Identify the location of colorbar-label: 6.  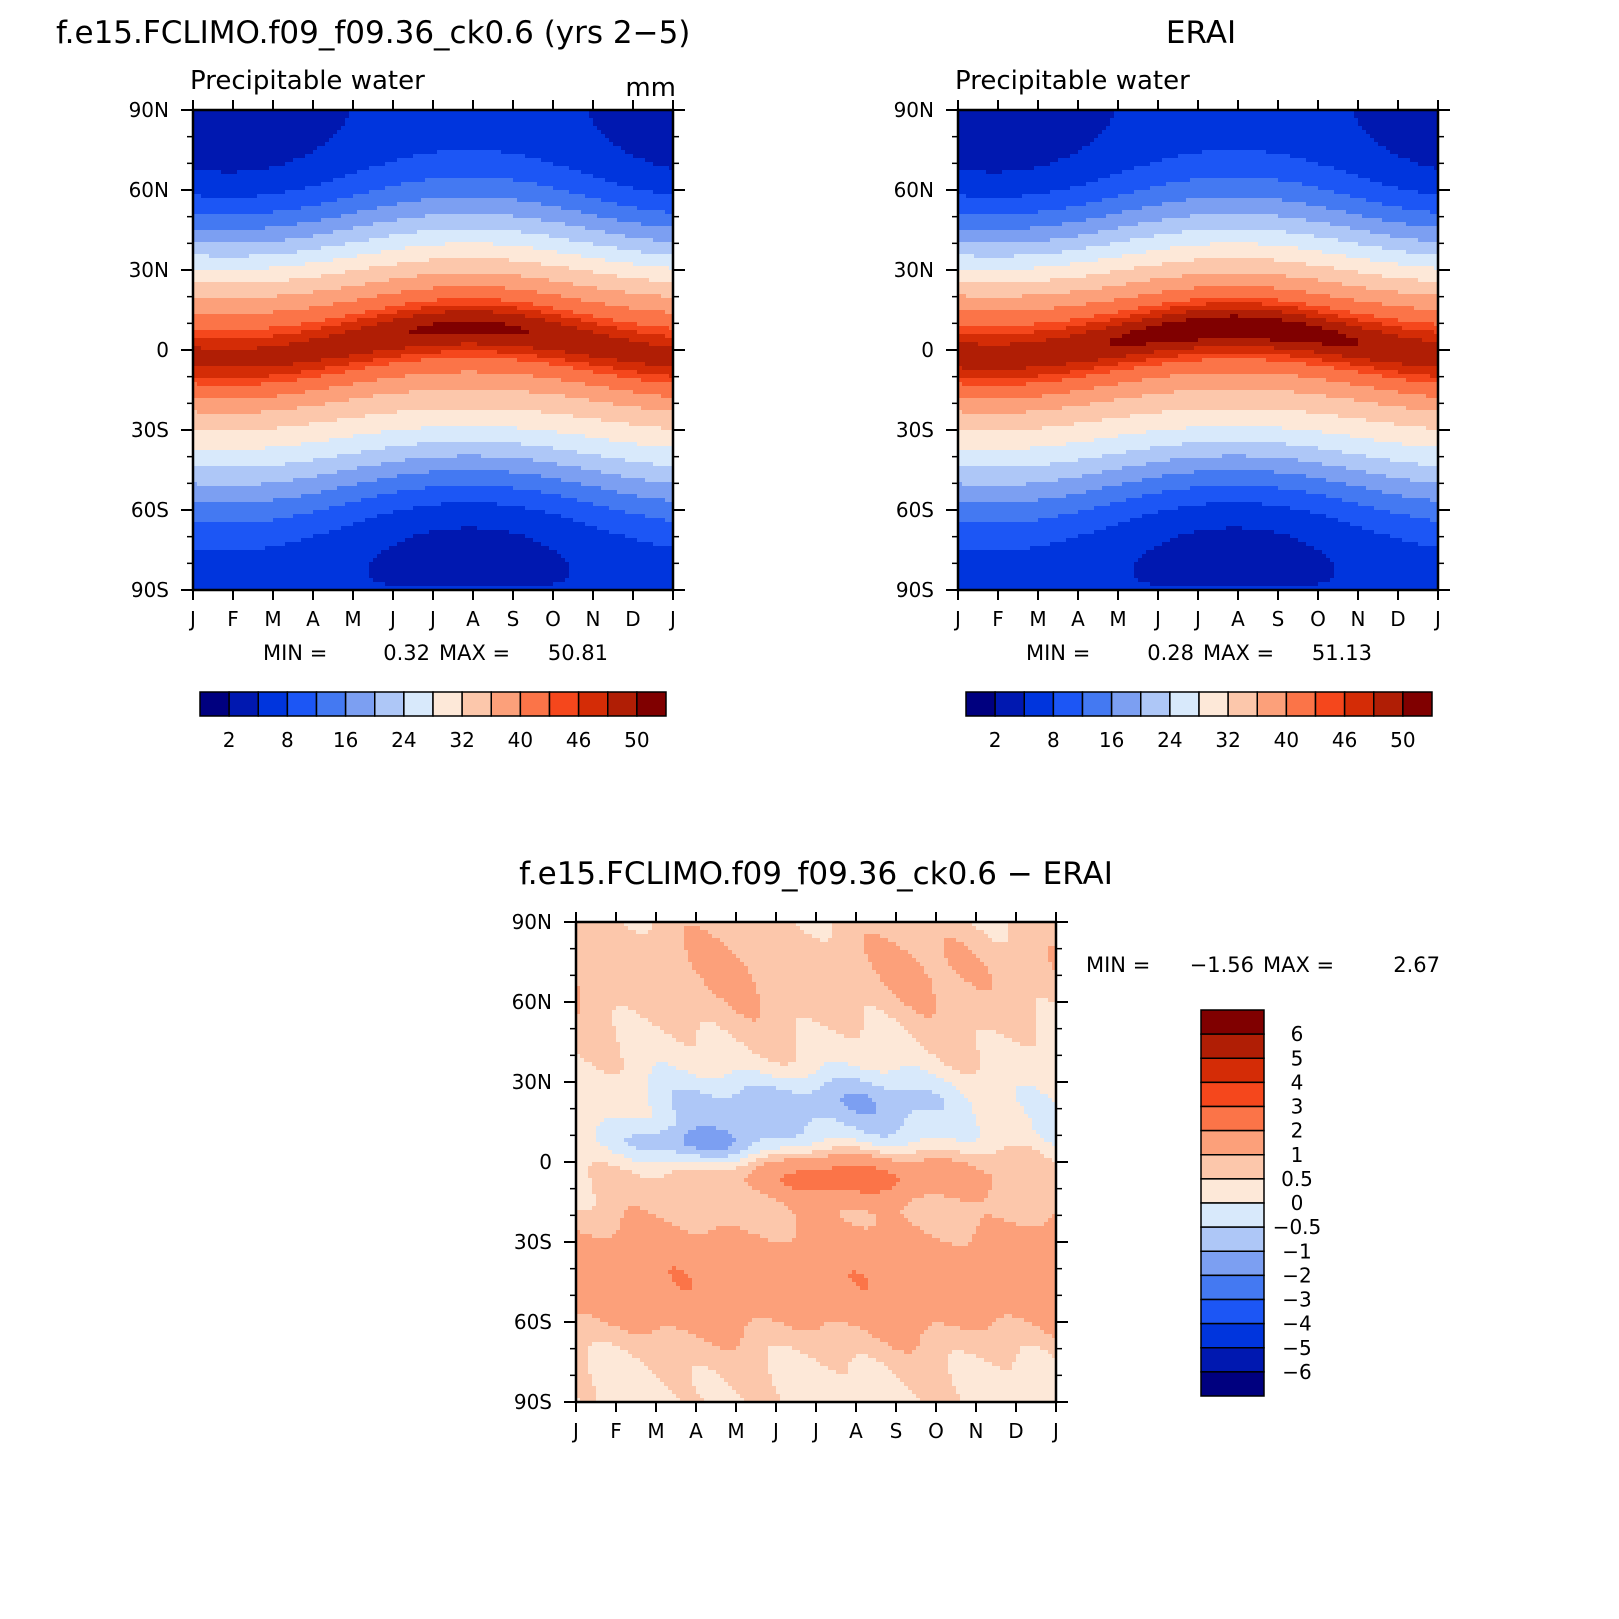
(1297, 1034).